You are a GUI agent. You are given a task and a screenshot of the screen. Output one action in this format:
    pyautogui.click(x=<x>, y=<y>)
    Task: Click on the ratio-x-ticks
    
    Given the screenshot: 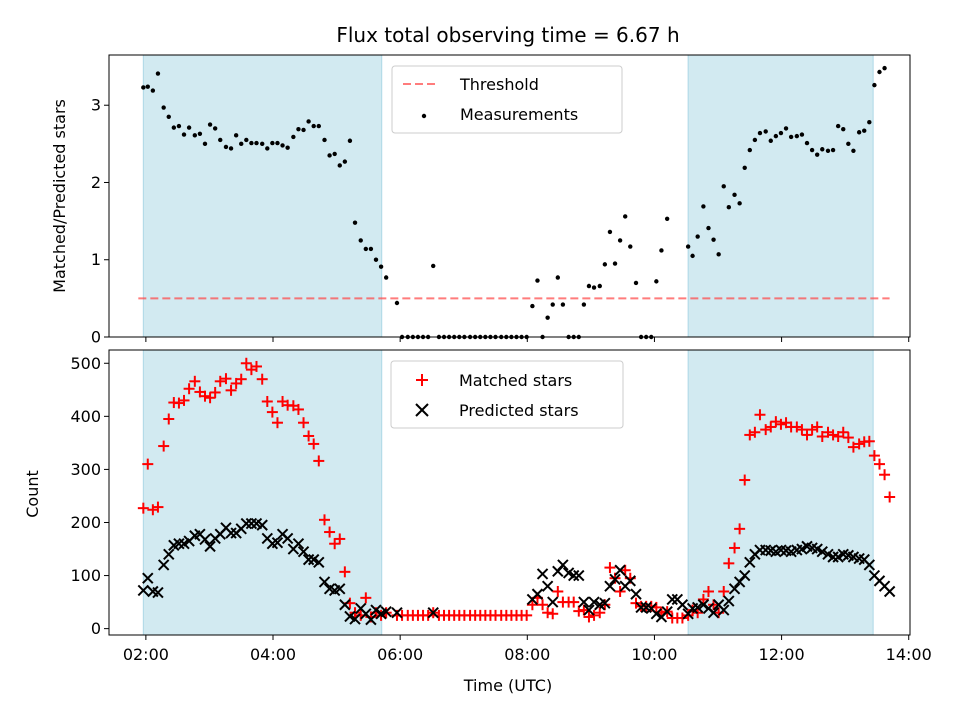 What is the action you would take?
    pyautogui.click(x=527, y=339)
    